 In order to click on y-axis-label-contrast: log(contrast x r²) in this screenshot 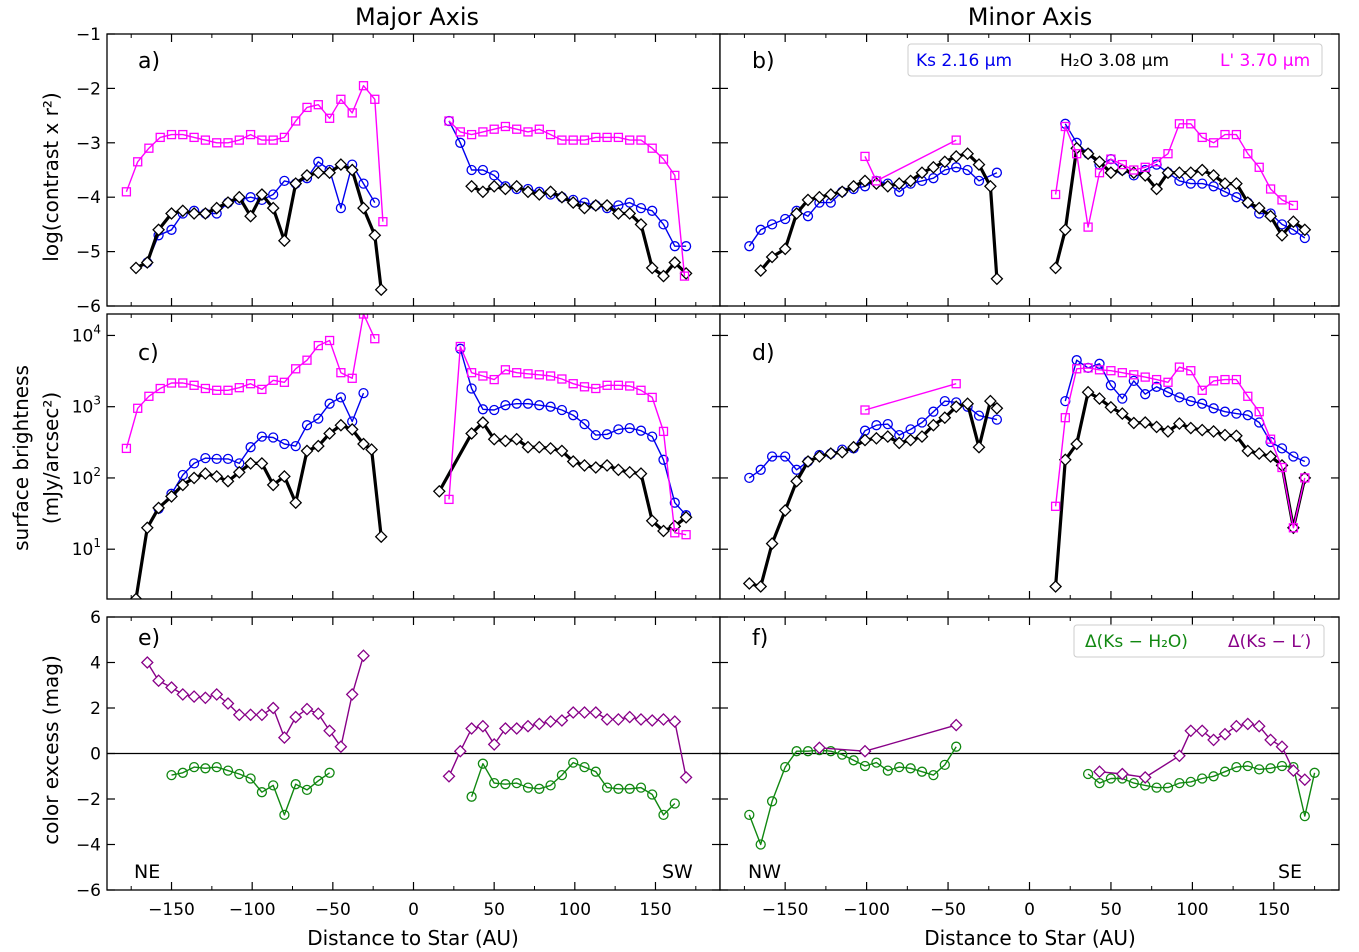, I will do `click(51, 176)`.